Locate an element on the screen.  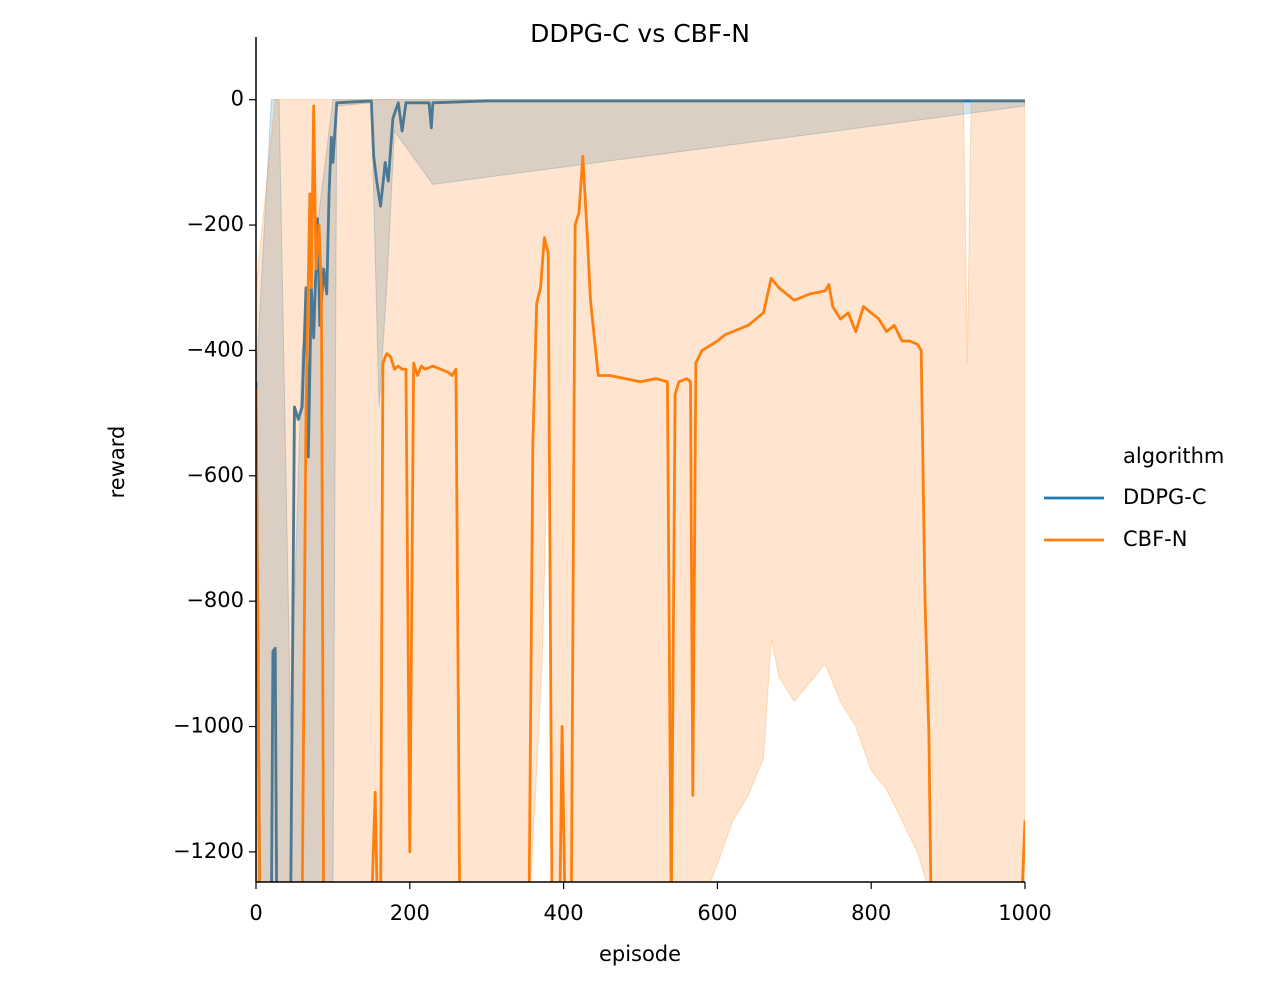
legend-label: DDPG-C is located at coordinates (1165, 497).